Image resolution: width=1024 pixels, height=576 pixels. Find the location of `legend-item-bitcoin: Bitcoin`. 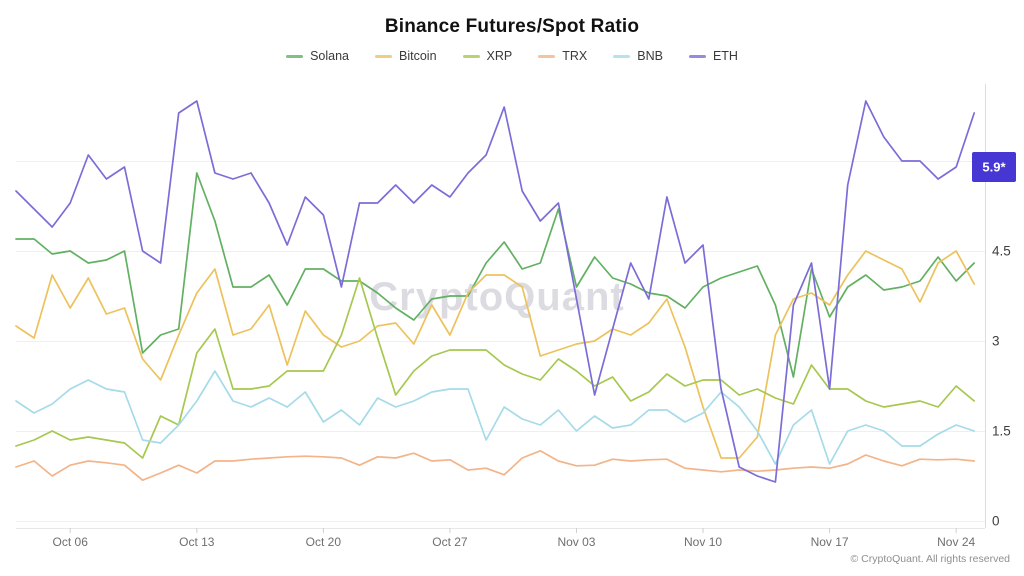

legend-item-bitcoin: Bitcoin is located at coordinates (406, 56).